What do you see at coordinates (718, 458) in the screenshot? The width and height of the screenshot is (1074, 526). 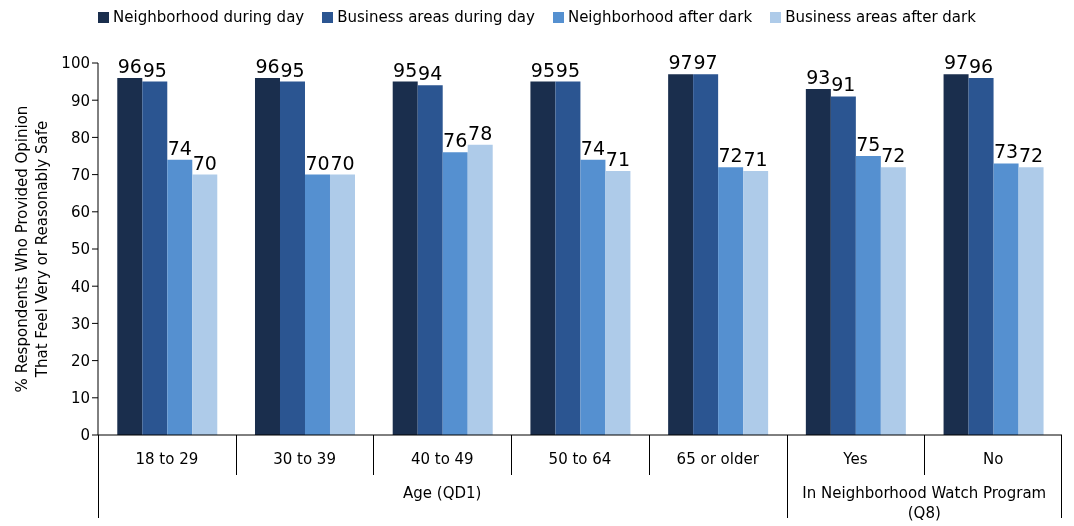 I see `x-tick-label: 65 or older` at bounding box center [718, 458].